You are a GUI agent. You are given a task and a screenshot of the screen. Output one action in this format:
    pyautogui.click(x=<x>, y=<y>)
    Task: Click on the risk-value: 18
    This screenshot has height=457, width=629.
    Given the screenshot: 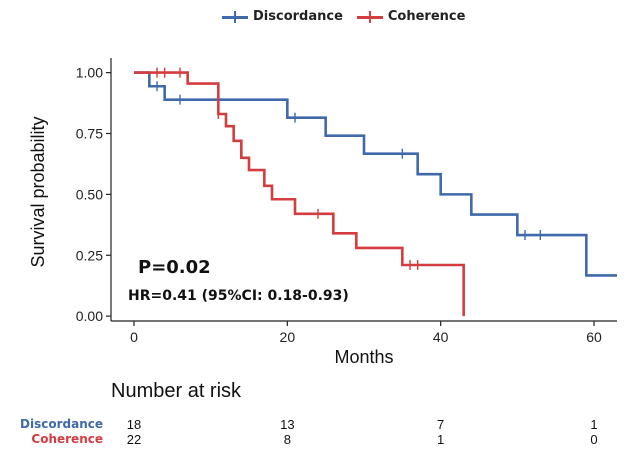 What is the action you would take?
    pyautogui.click(x=134, y=424)
    